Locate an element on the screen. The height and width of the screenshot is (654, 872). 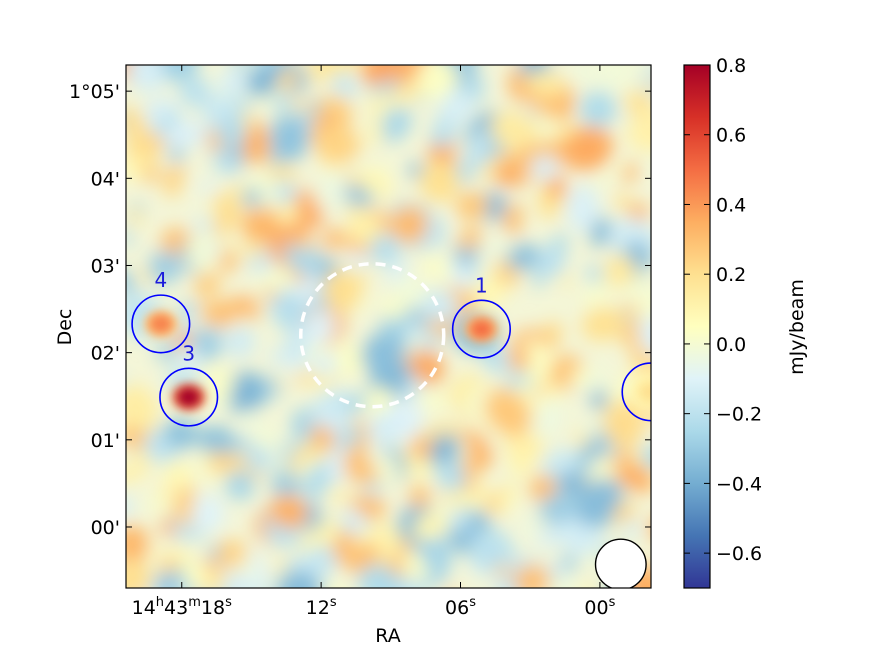
y-tick-label: 03' is located at coordinates (105, 266).